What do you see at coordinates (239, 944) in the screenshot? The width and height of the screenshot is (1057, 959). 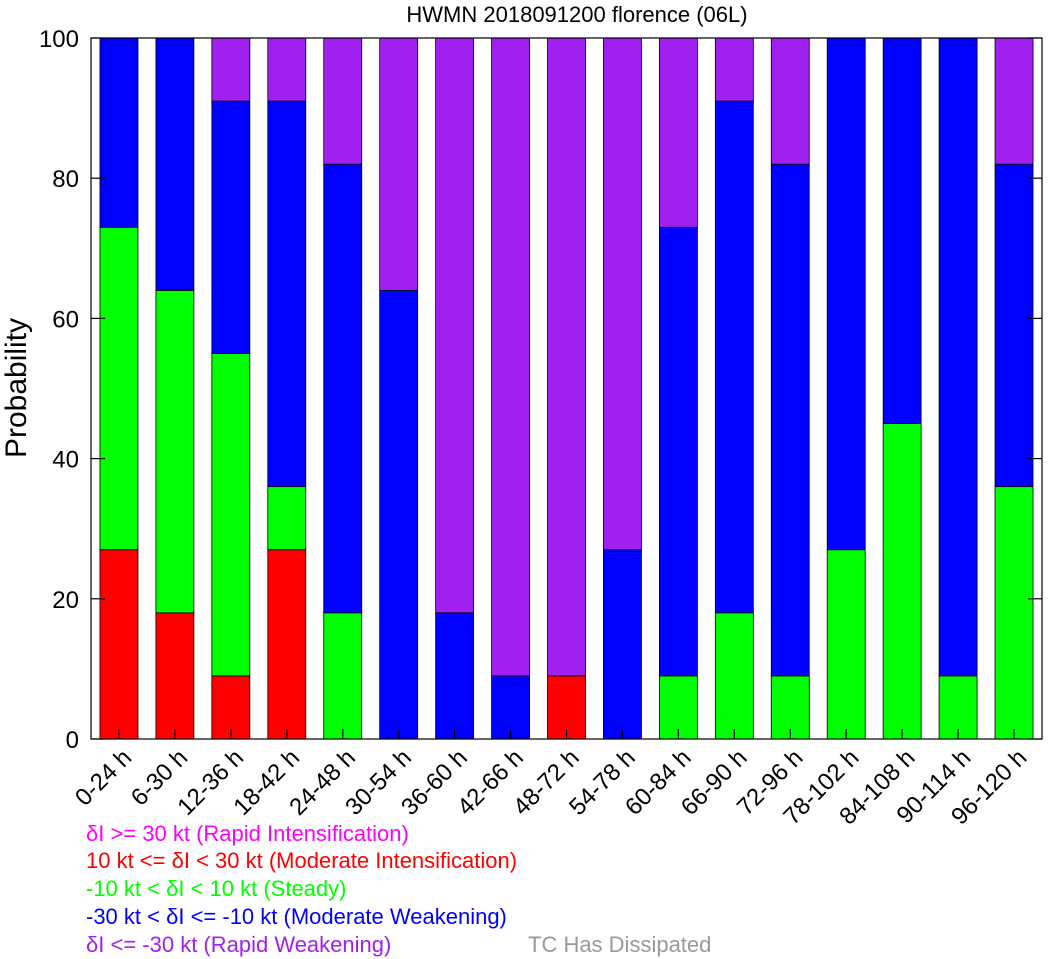 I see `legend-rapid-weakening: δI <= -30 kt (Rapid Weakening)` at bounding box center [239, 944].